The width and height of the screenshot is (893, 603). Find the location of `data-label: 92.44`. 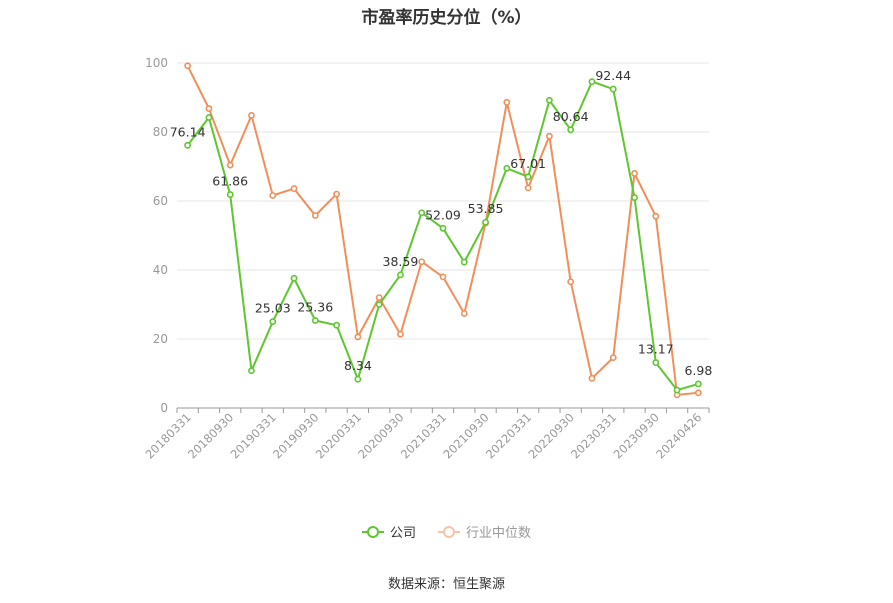

data-label: 92.44 is located at coordinates (613, 75).